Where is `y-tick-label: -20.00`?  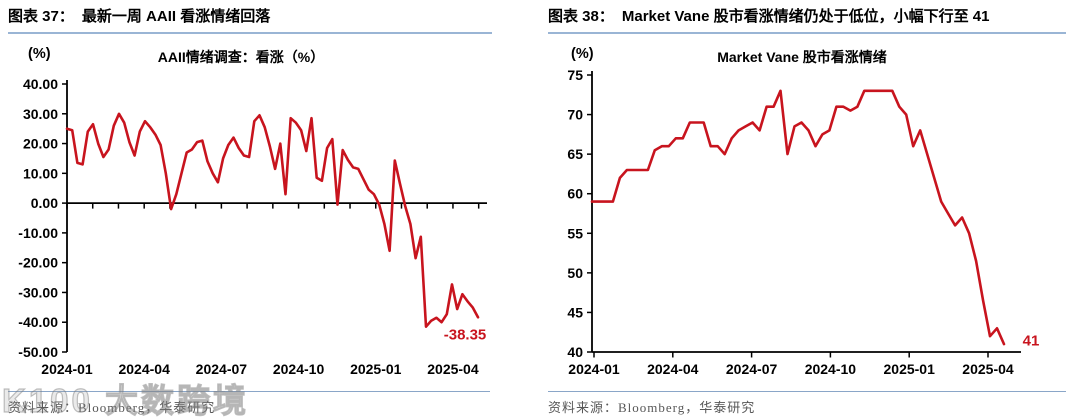
y-tick-label: -20.00 is located at coordinates (38, 263).